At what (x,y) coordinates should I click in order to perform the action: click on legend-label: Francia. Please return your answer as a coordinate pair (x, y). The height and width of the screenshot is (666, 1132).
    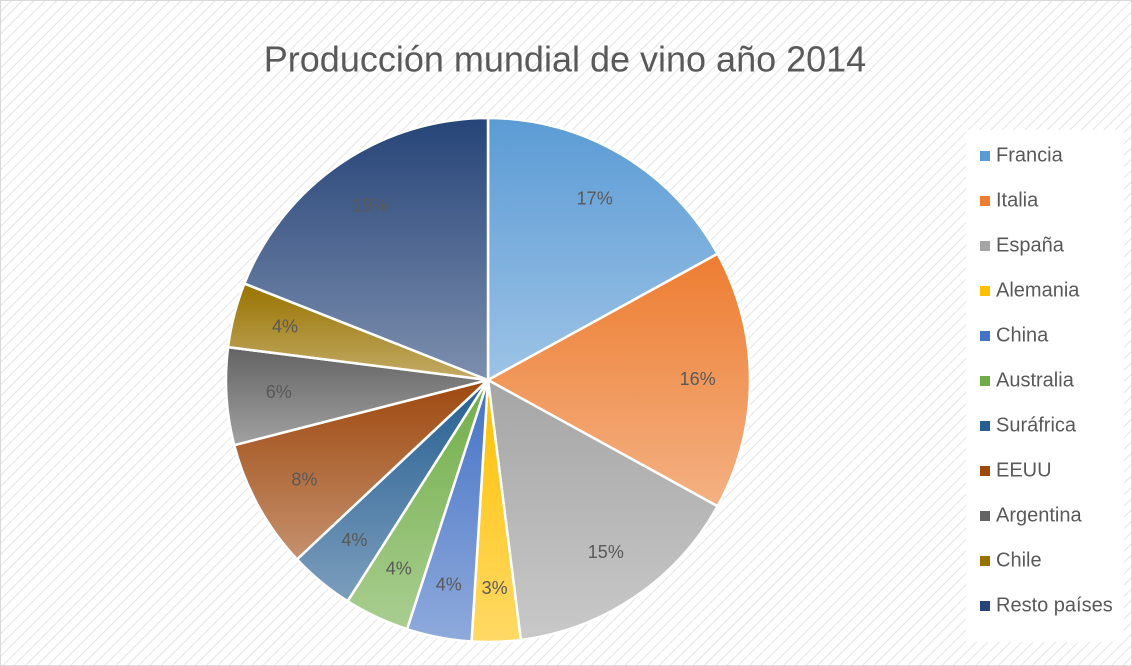
    Looking at the image, I should click on (1030, 155).